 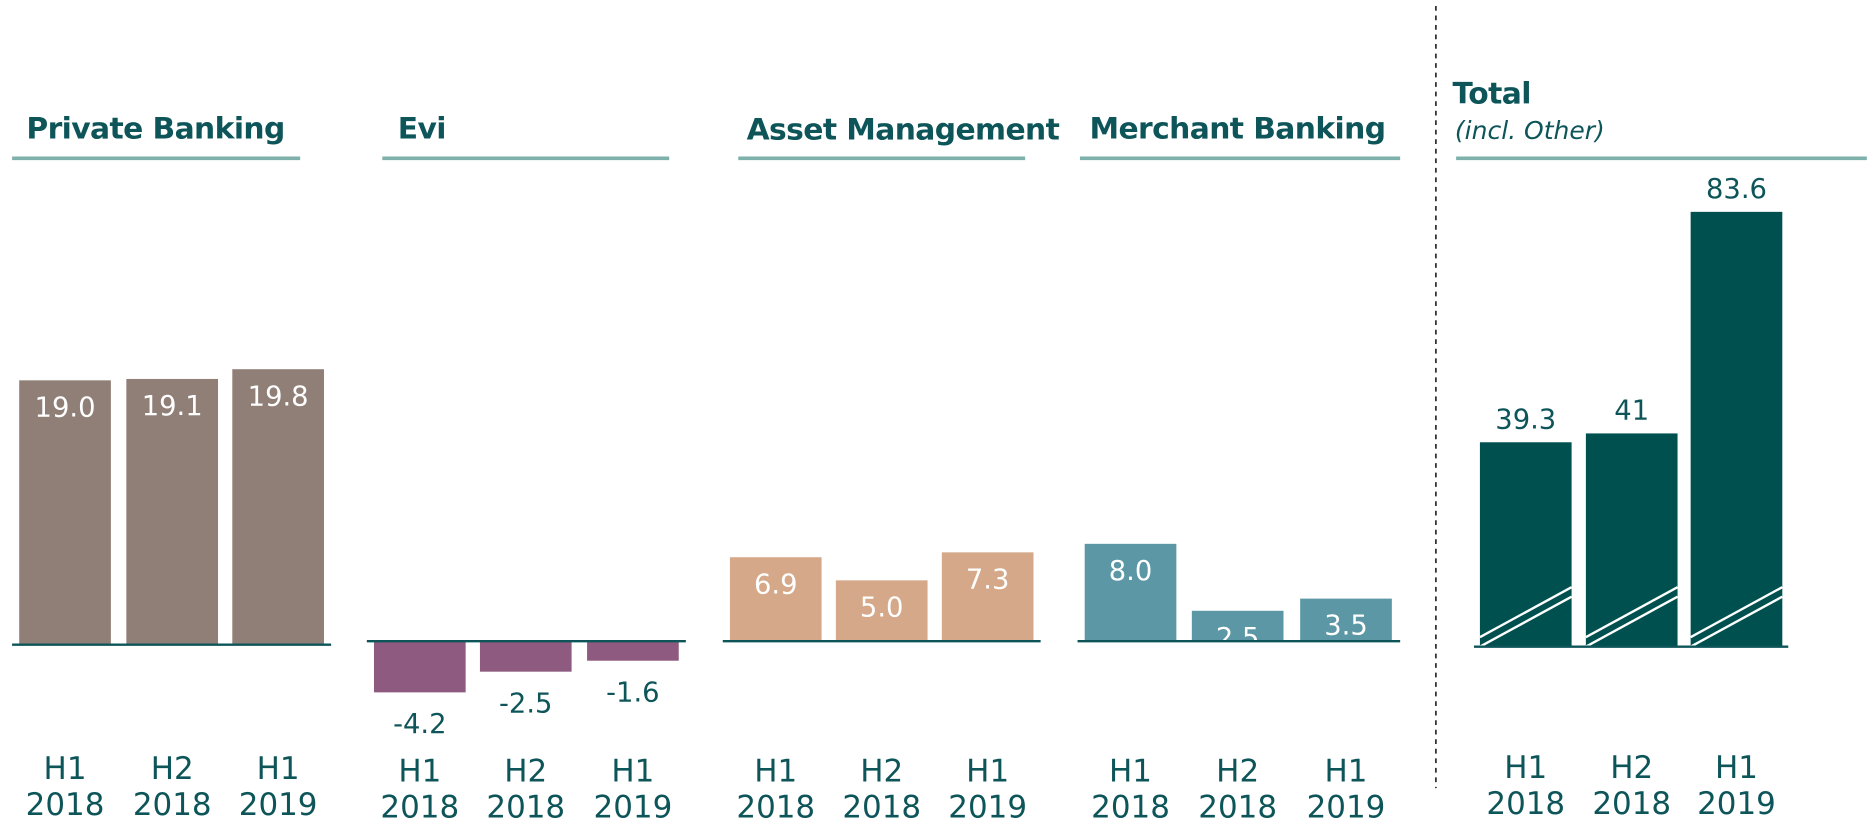 I want to click on panel-title: Total, so click(x=1492, y=94).